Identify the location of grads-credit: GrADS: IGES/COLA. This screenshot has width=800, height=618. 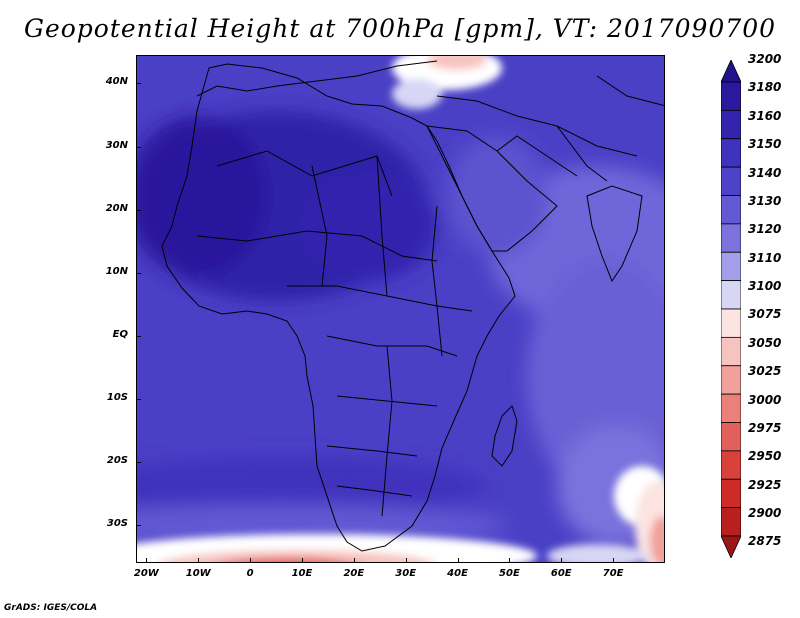
(51, 608).